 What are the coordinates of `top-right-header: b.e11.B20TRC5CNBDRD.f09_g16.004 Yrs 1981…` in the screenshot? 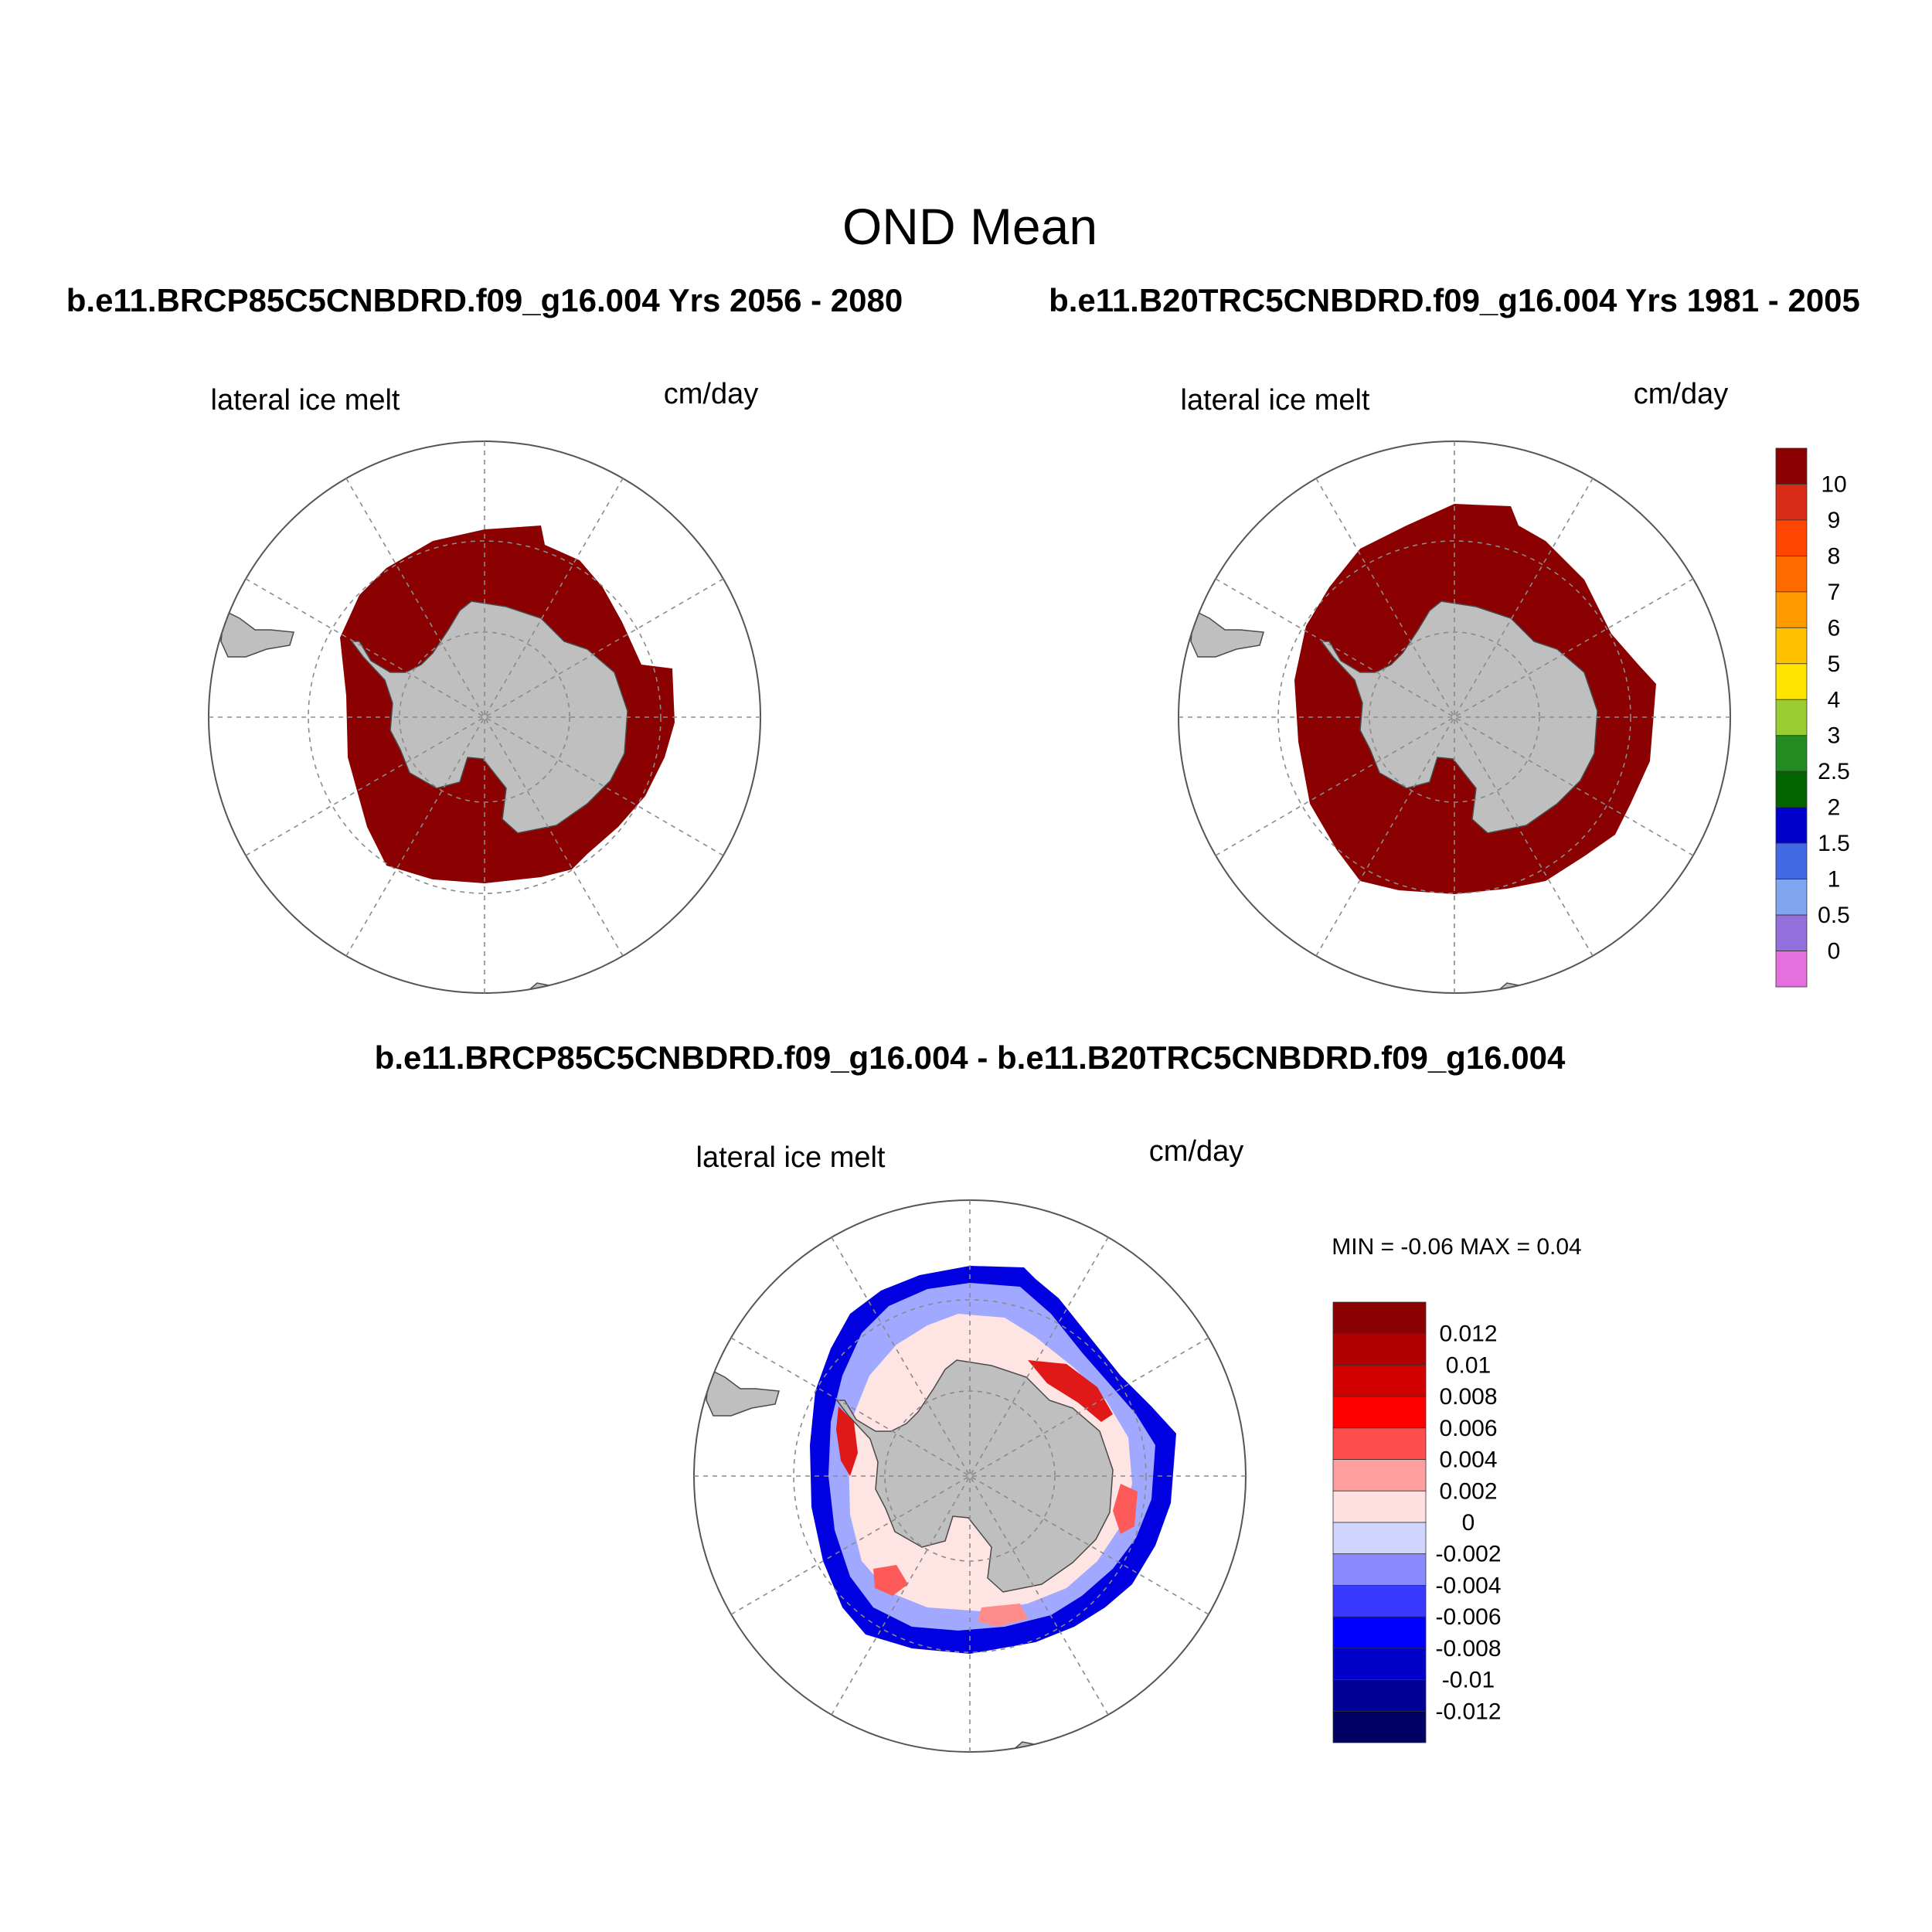 It's located at (1454, 300).